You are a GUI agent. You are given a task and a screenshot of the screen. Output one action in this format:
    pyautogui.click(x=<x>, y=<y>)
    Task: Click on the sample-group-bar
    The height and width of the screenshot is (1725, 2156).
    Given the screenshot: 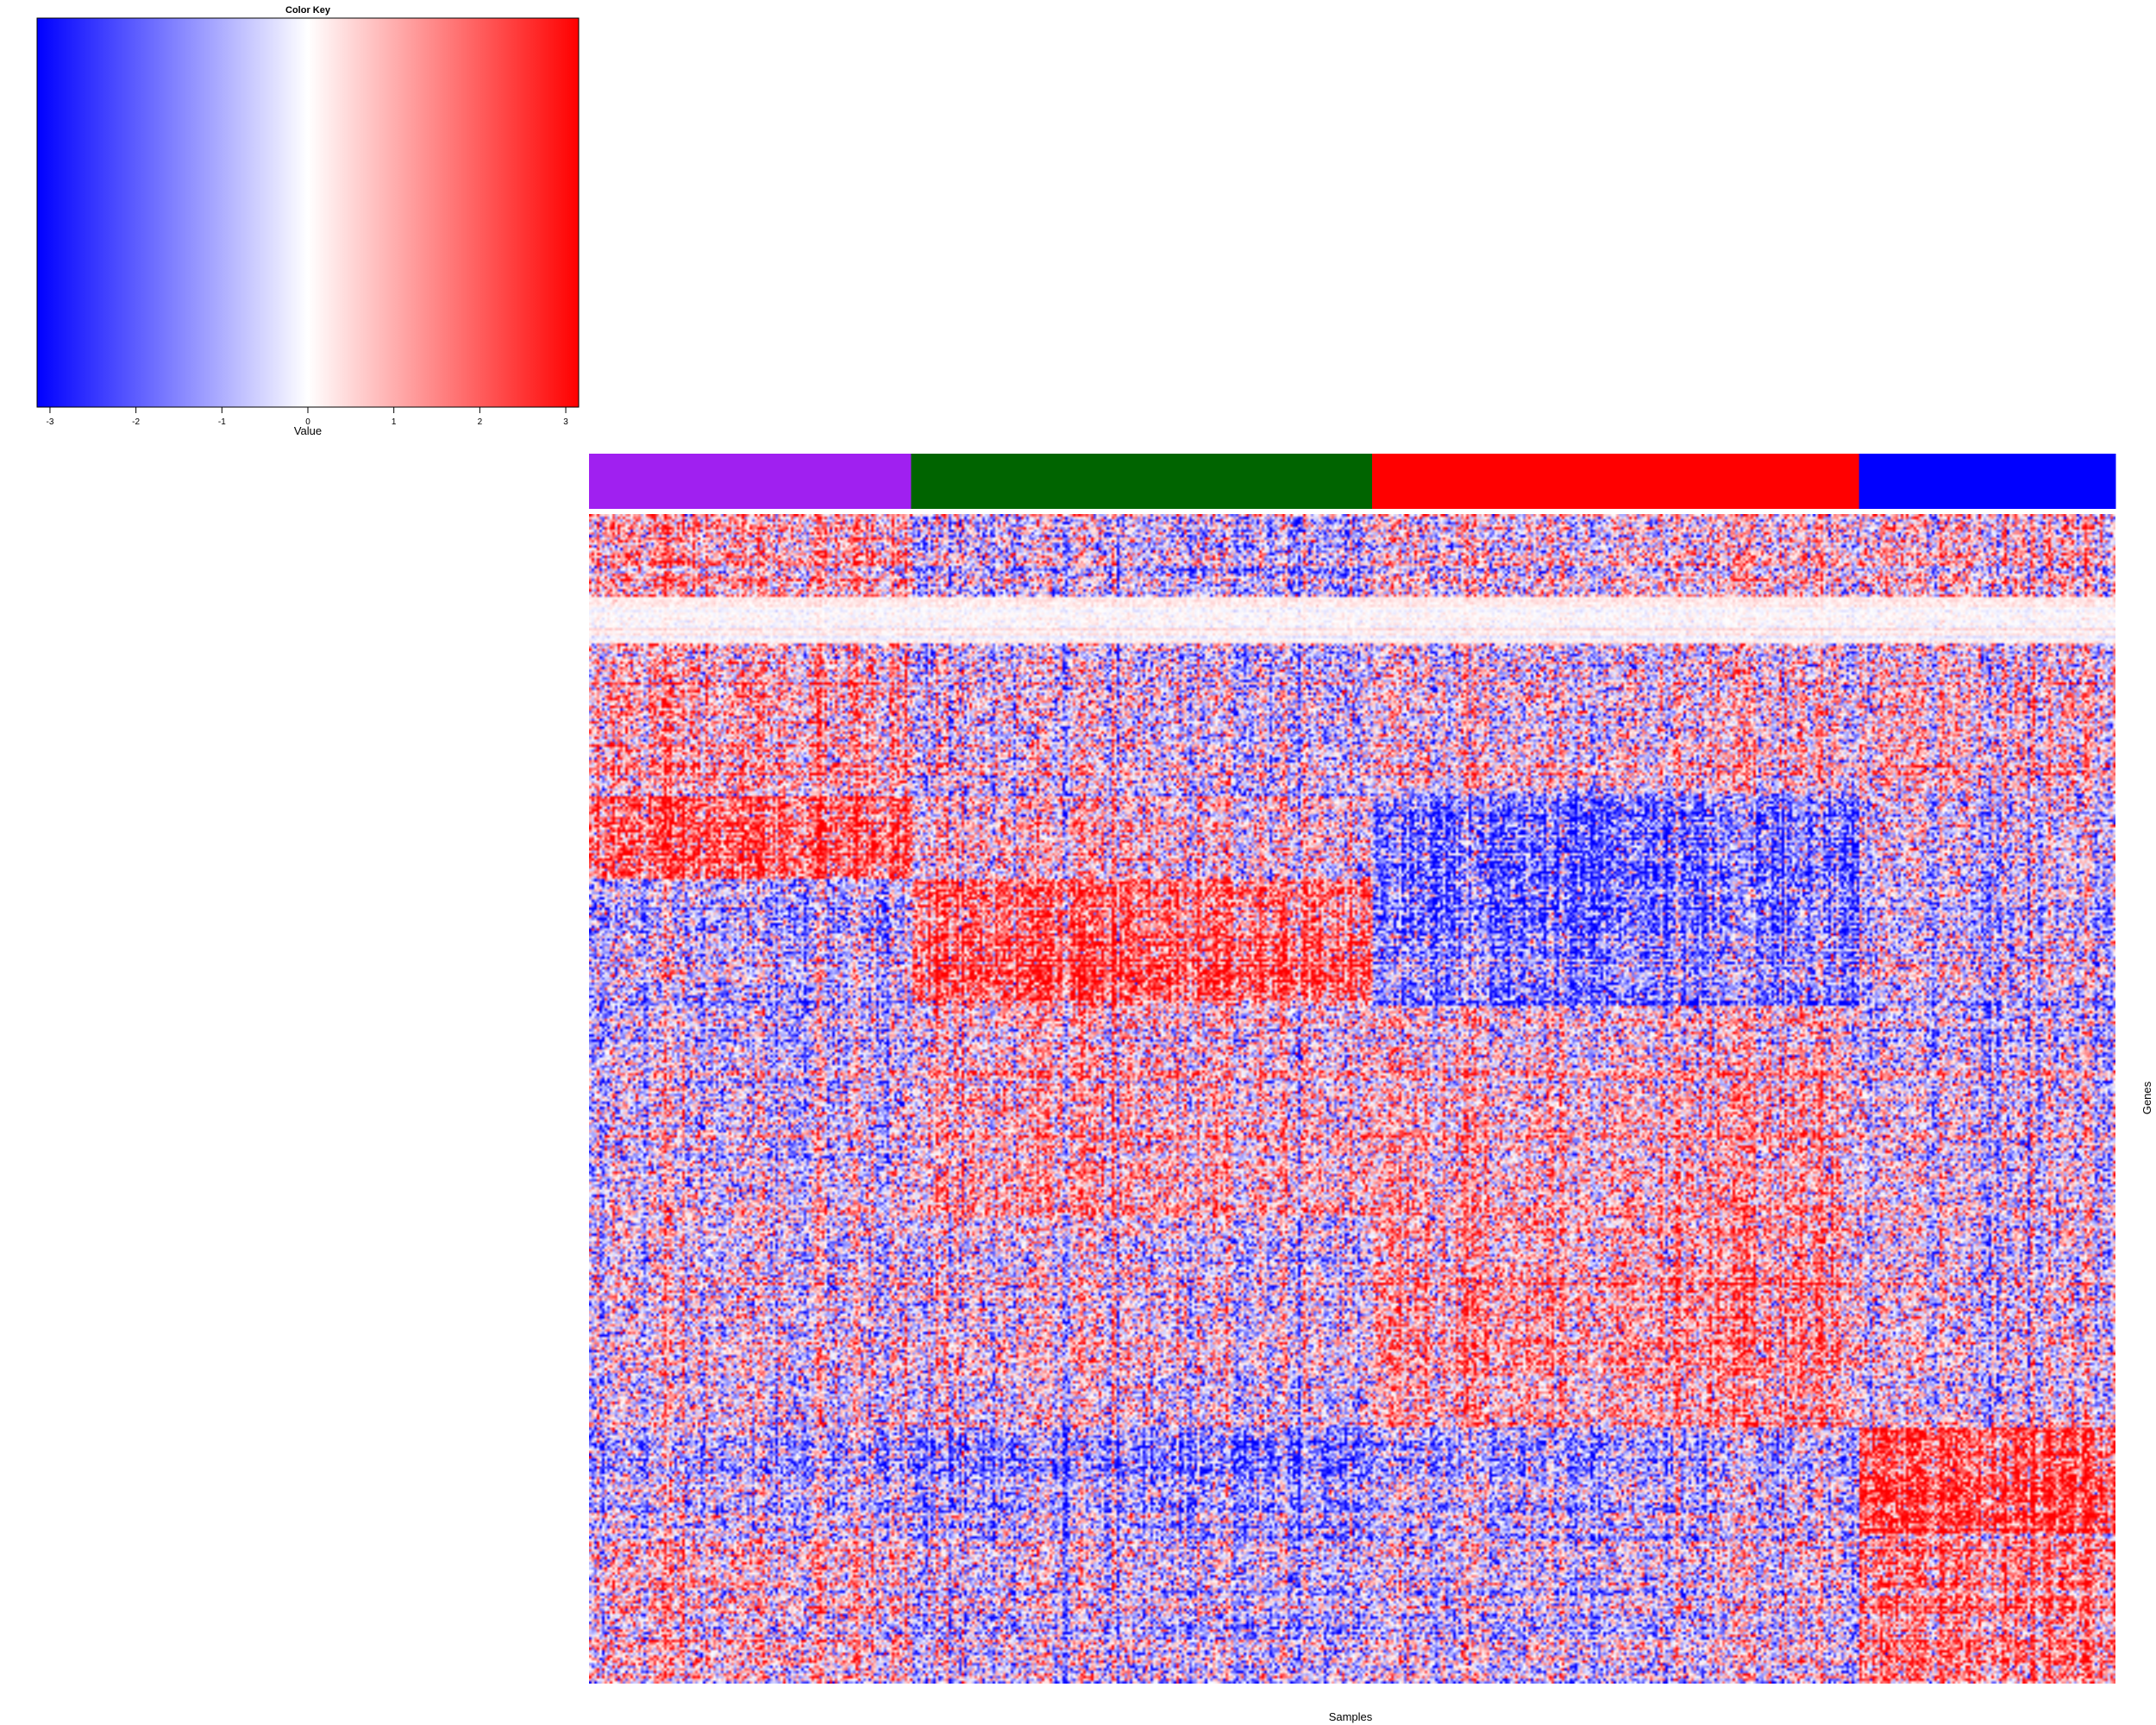 What is the action you would take?
    pyautogui.click(x=1352, y=481)
    